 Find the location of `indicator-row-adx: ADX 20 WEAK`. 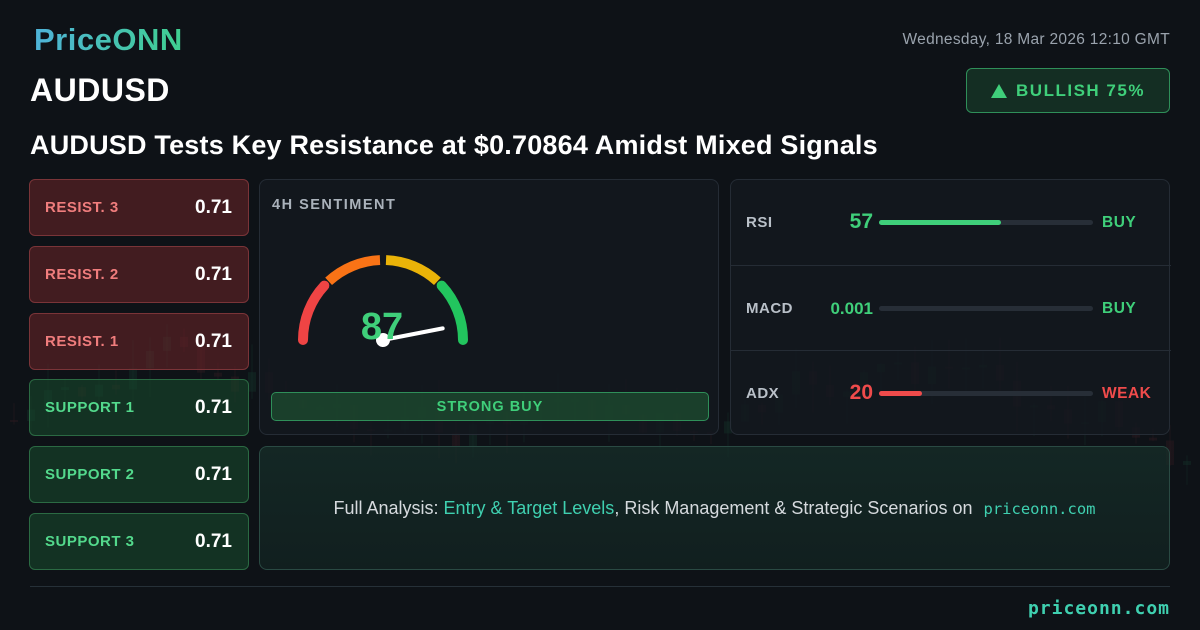

indicator-row-adx: ADX 20 WEAK is located at coordinates (951, 392).